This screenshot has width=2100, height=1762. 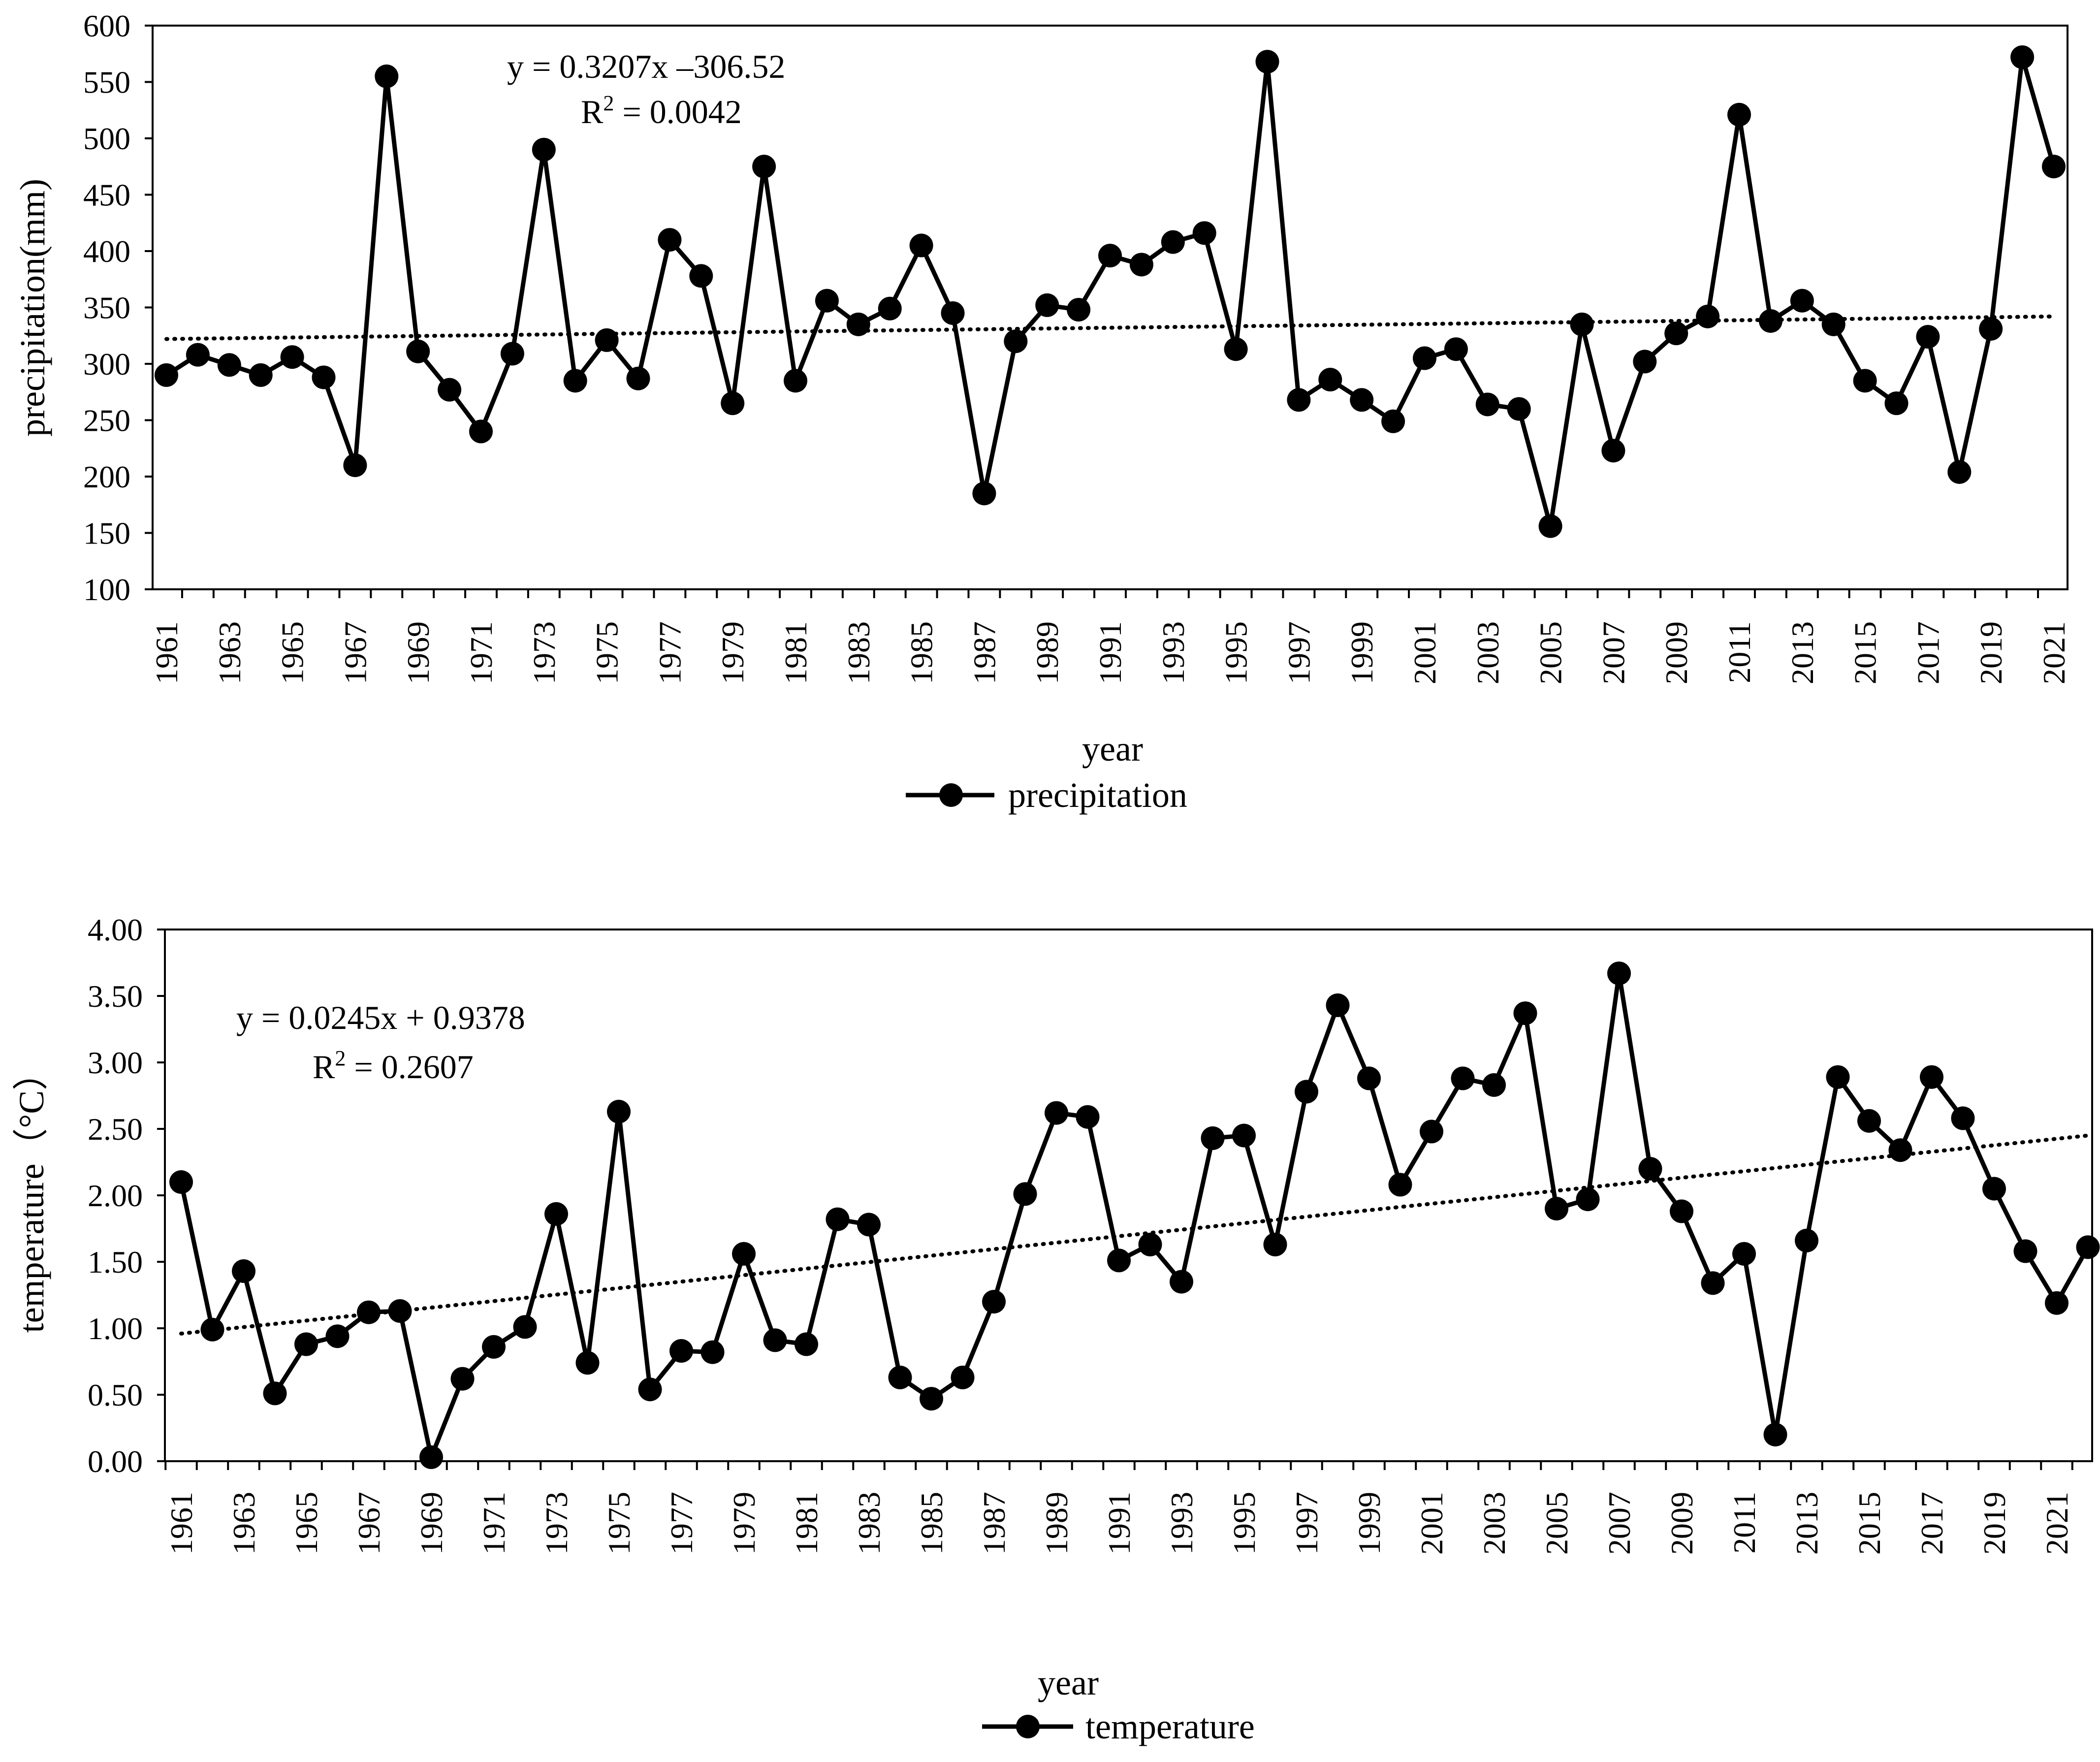 I want to click on y-tick-label: 0.50, so click(x=116, y=1395).